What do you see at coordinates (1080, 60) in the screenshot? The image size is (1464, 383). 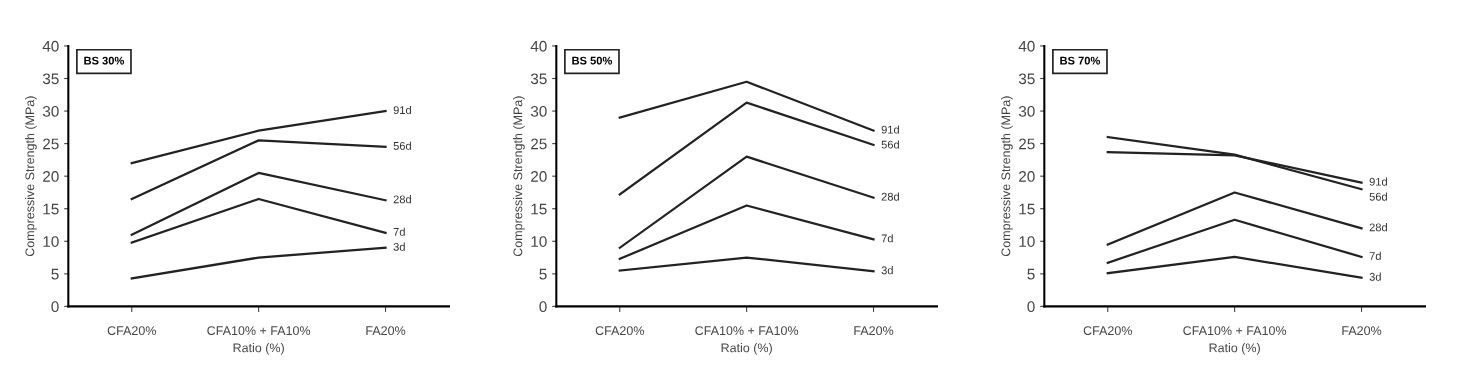 I see `text: BS 70%` at bounding box center [1080, 60].